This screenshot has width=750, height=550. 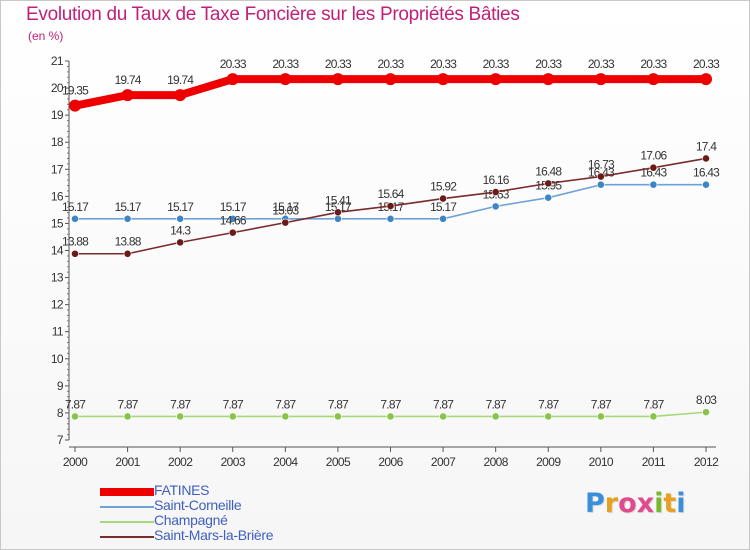 What do you see at coordinates (198, 505) in the screenshot?
I see `legend-label-saint-corneille: Saint-Corneille` at bounding box center [198, 505].